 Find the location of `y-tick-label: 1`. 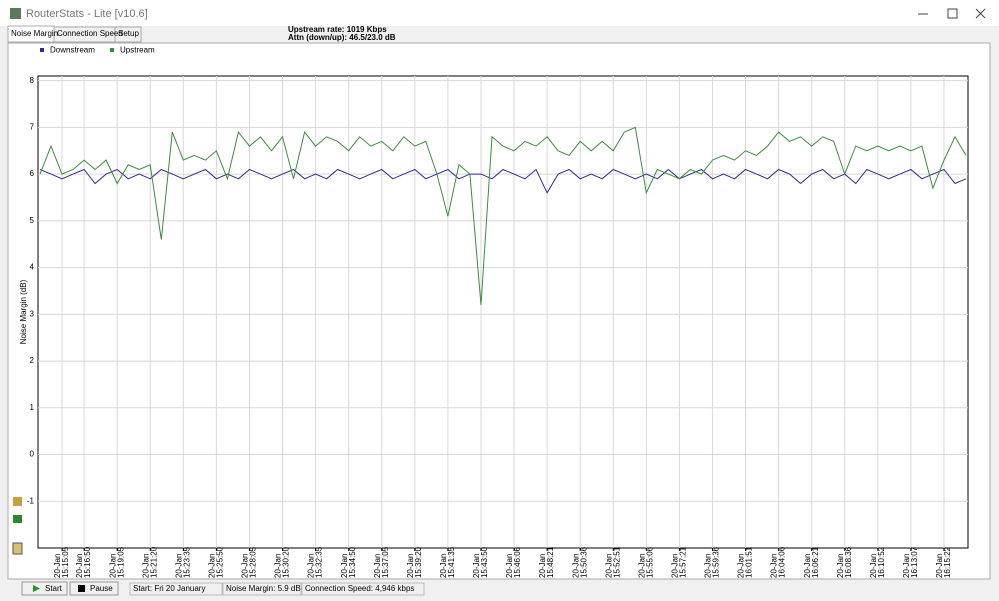

y-tick-label: 1 is located at coordinates (32, 407).